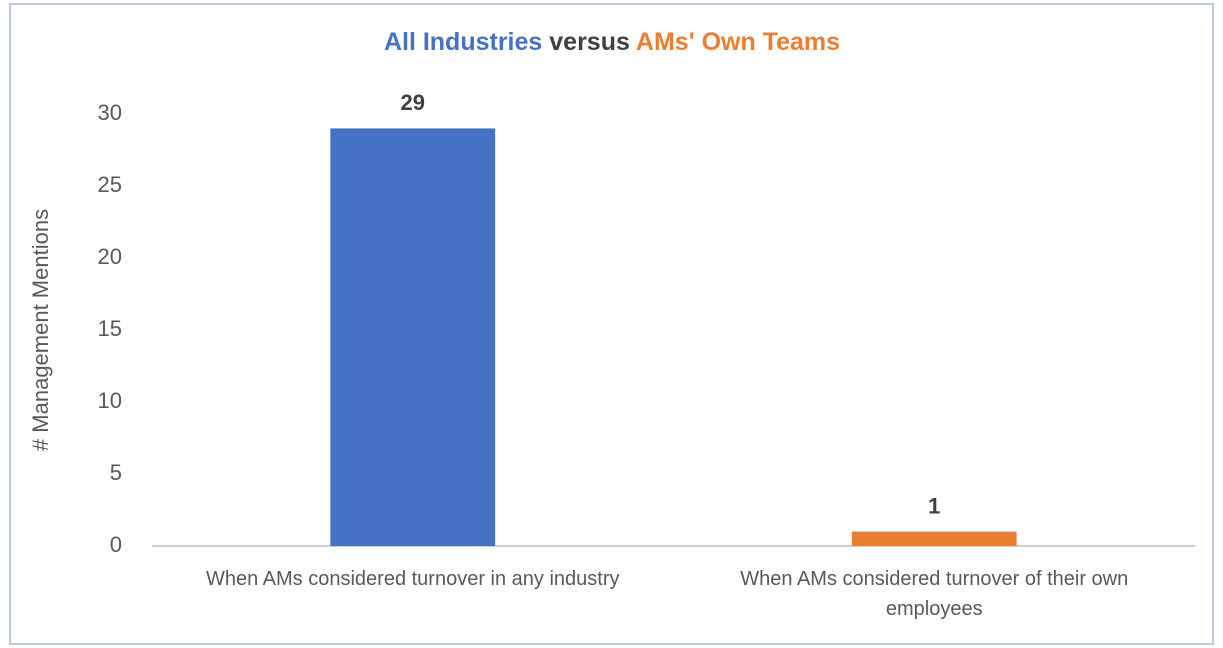 This screenshot has width=1223, height=648. Describe the element at coordinates (110, 256) in the screenshot. I see `y-tick-label: 20` at that location.